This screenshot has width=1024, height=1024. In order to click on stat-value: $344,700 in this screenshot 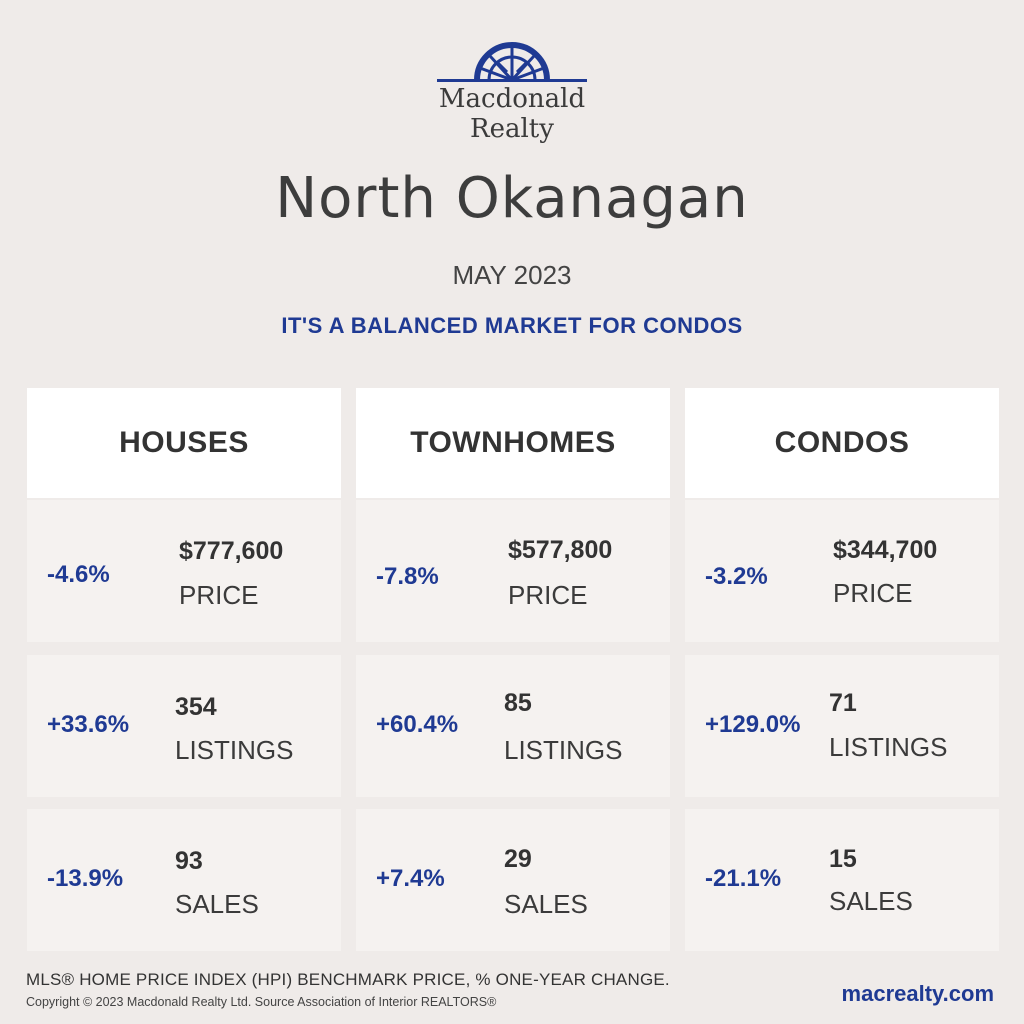, I will do `click(885, 550)`.